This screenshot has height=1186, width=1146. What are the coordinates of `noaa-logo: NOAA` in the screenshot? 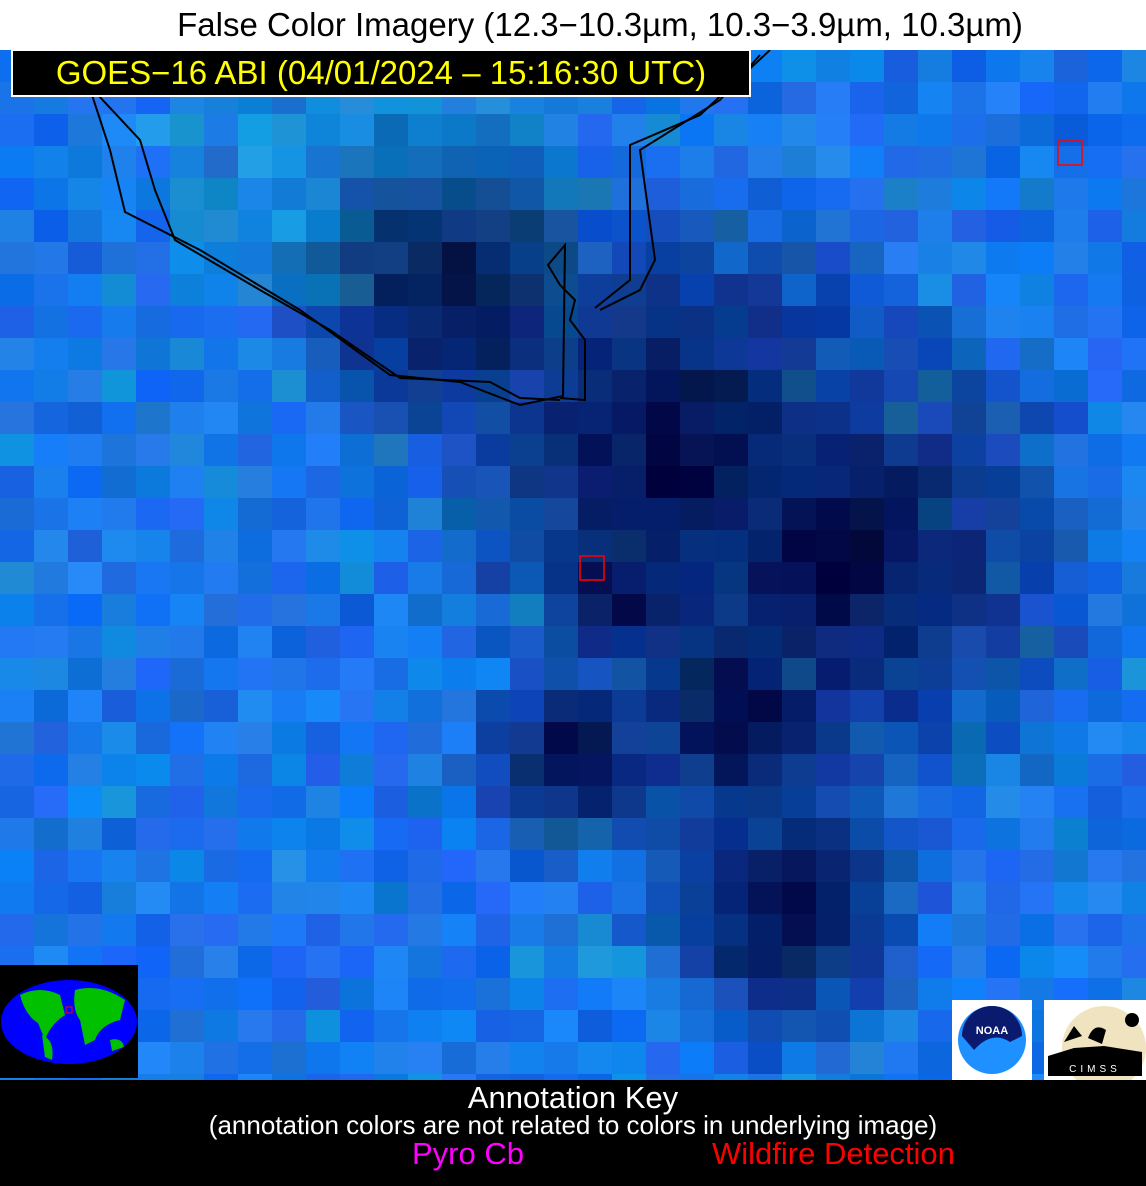 It's located at (992, 1040).